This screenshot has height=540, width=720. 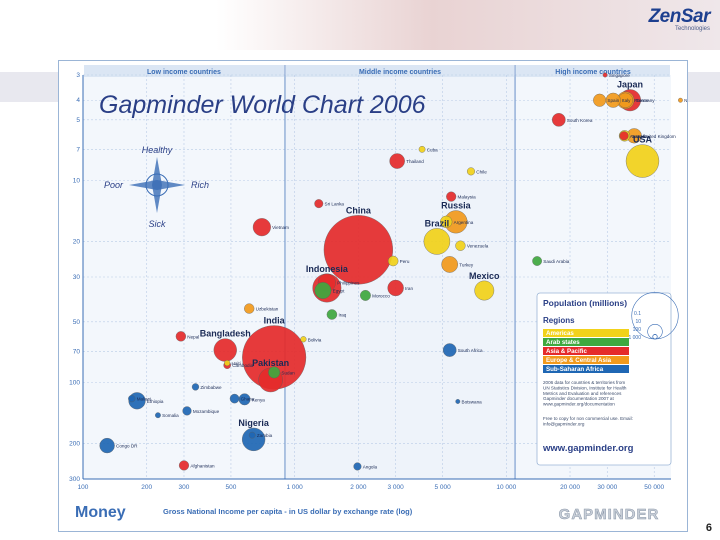 I want to click on country-label: Morocco, so click(x=381, y=295).